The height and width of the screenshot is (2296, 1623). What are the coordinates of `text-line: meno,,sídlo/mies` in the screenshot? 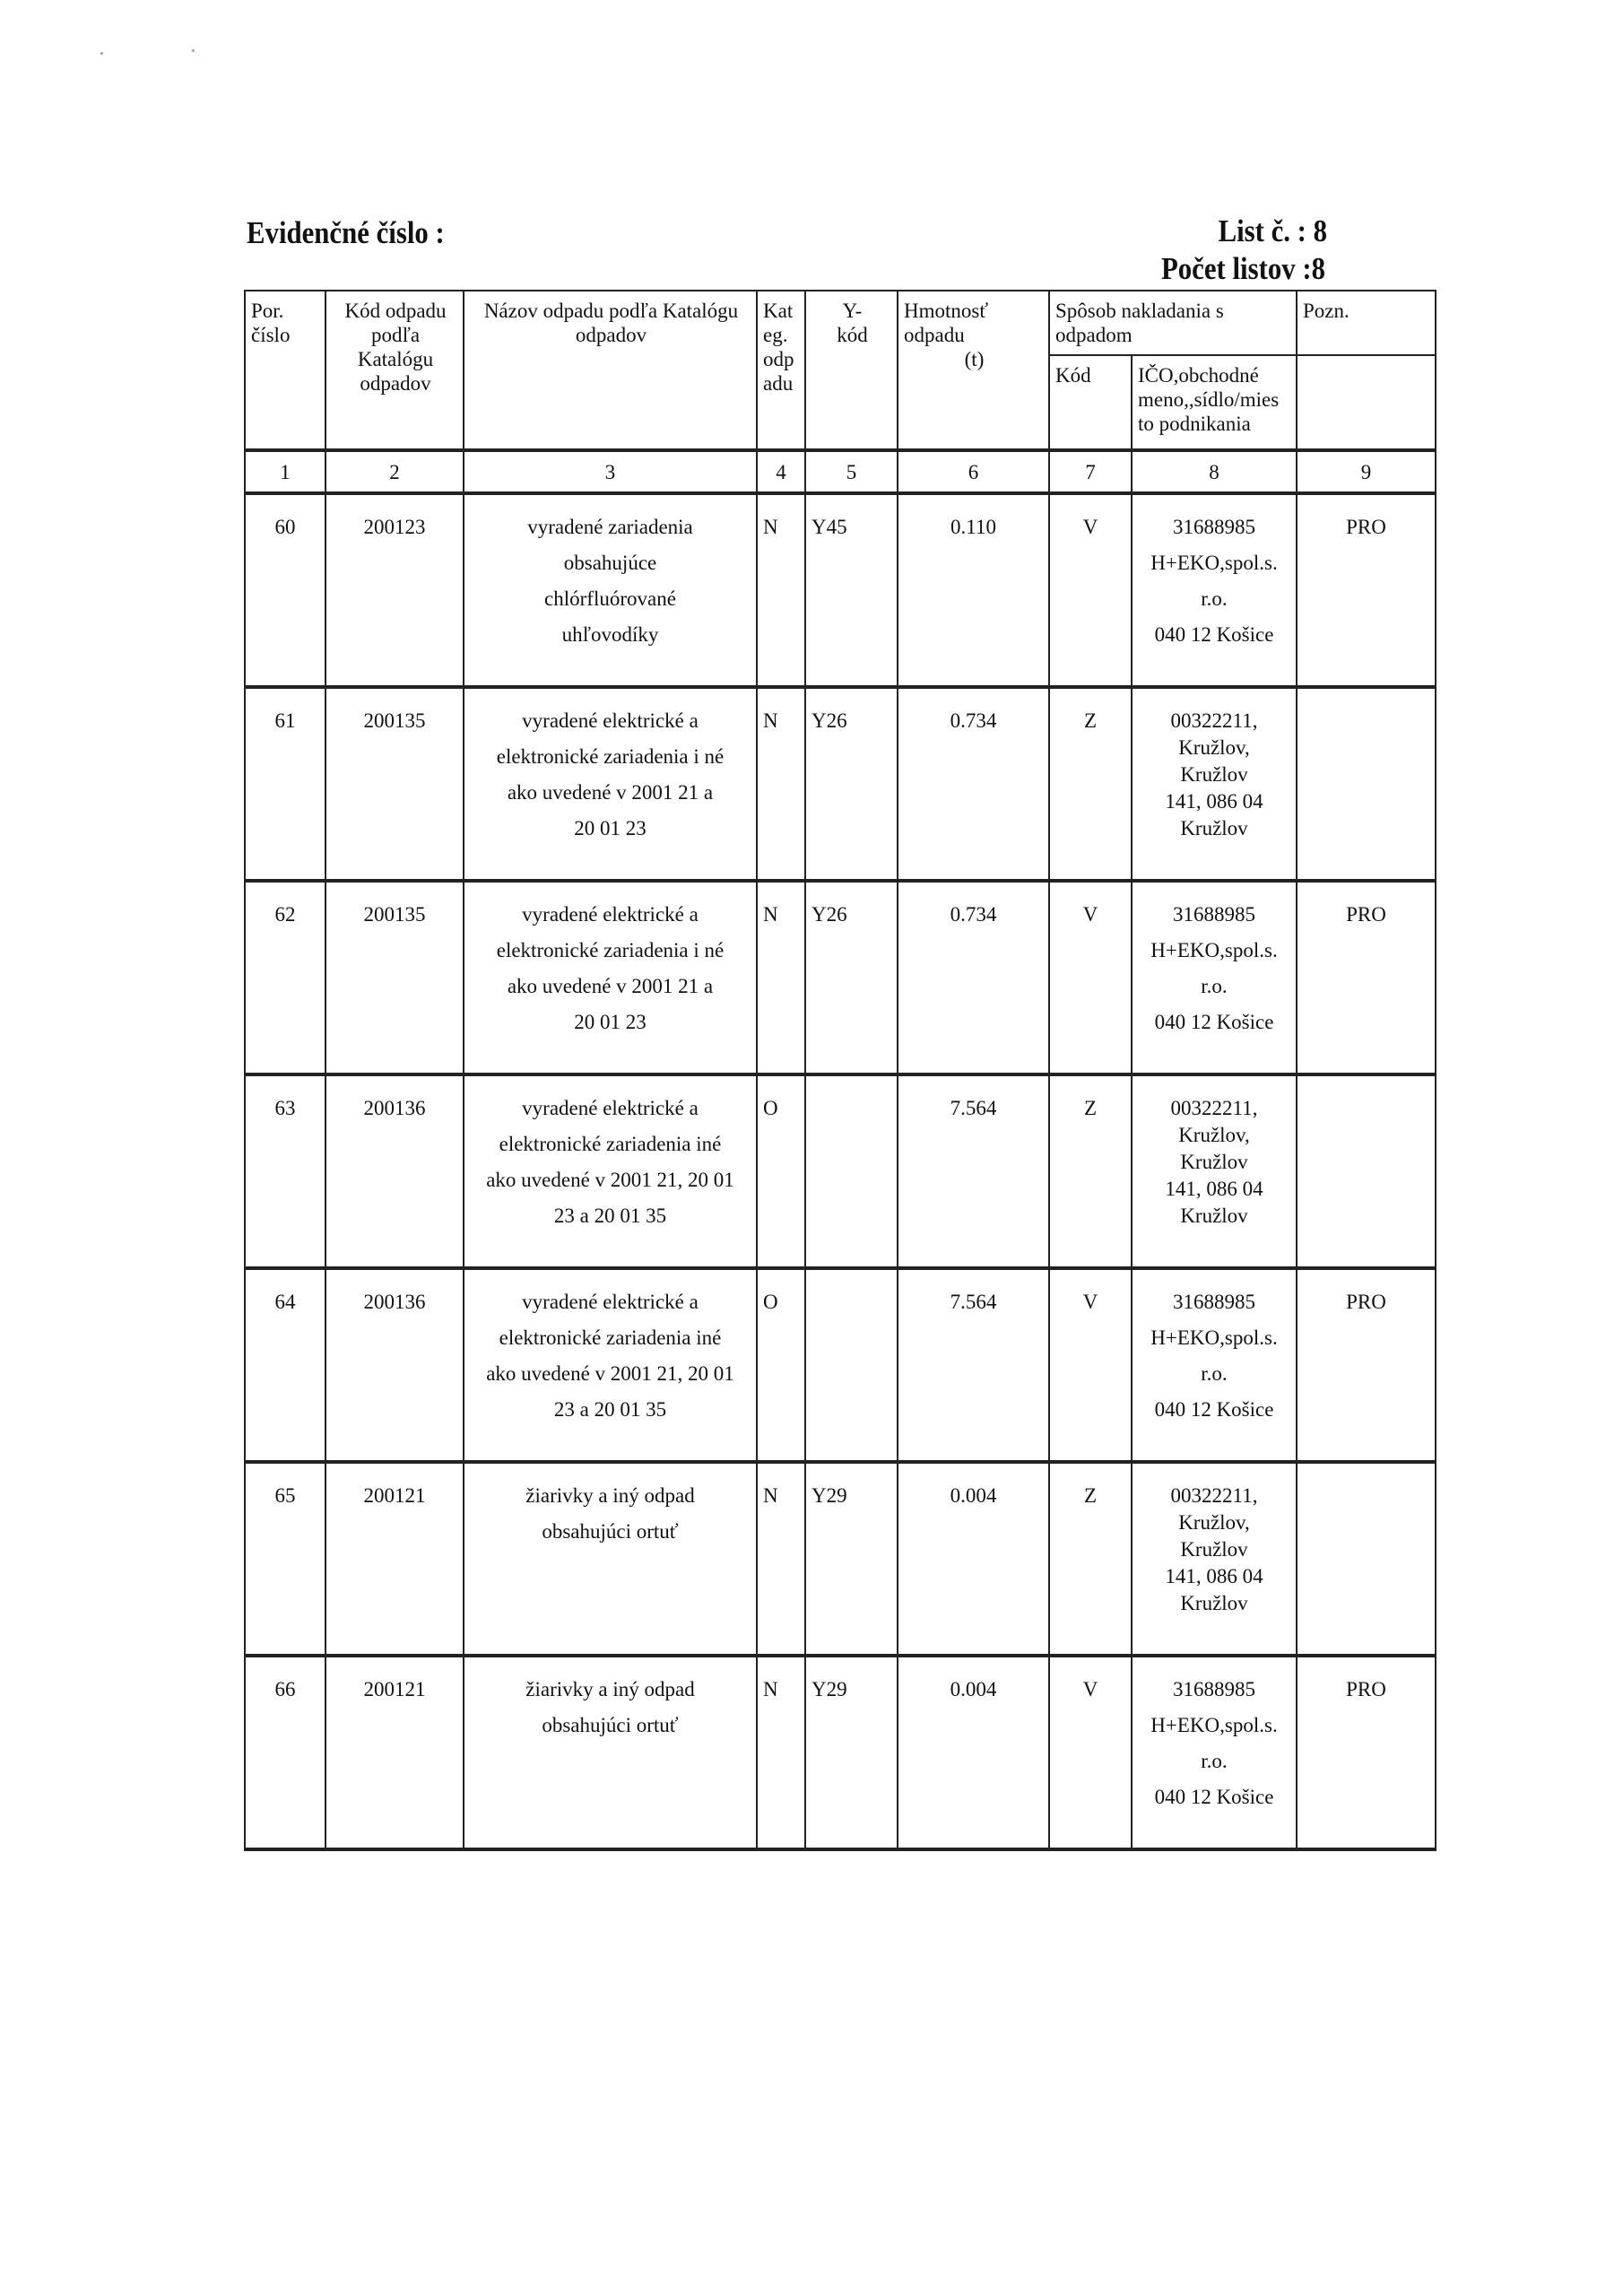 It's located at (1209, 399).